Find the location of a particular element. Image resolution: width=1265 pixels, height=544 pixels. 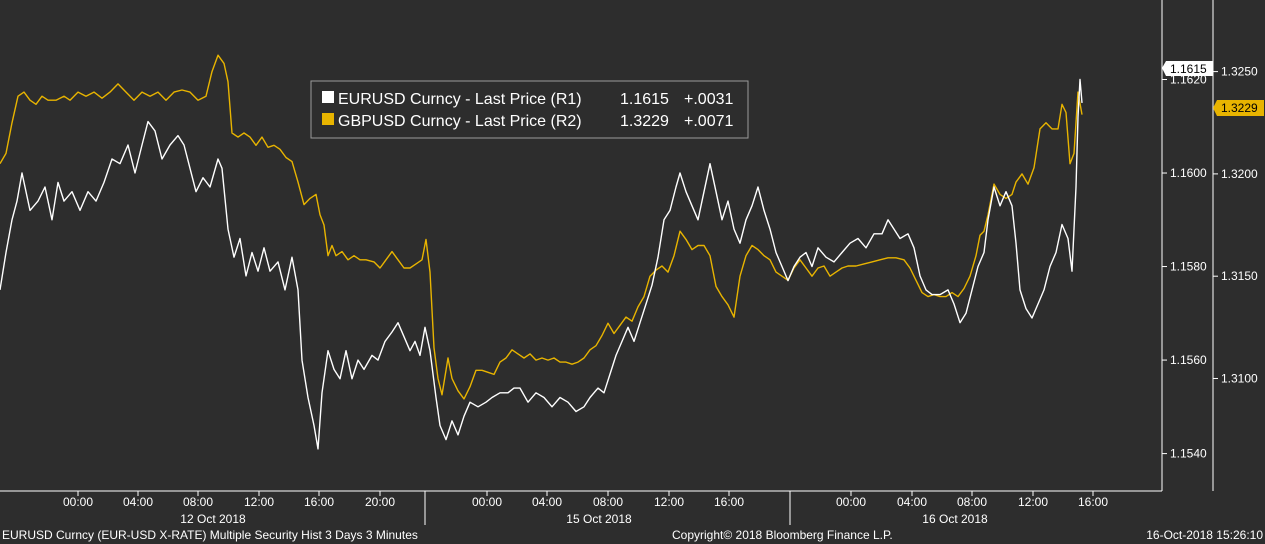

r2-tick-label: 1.3200 is located at coordinates (1239, 174).